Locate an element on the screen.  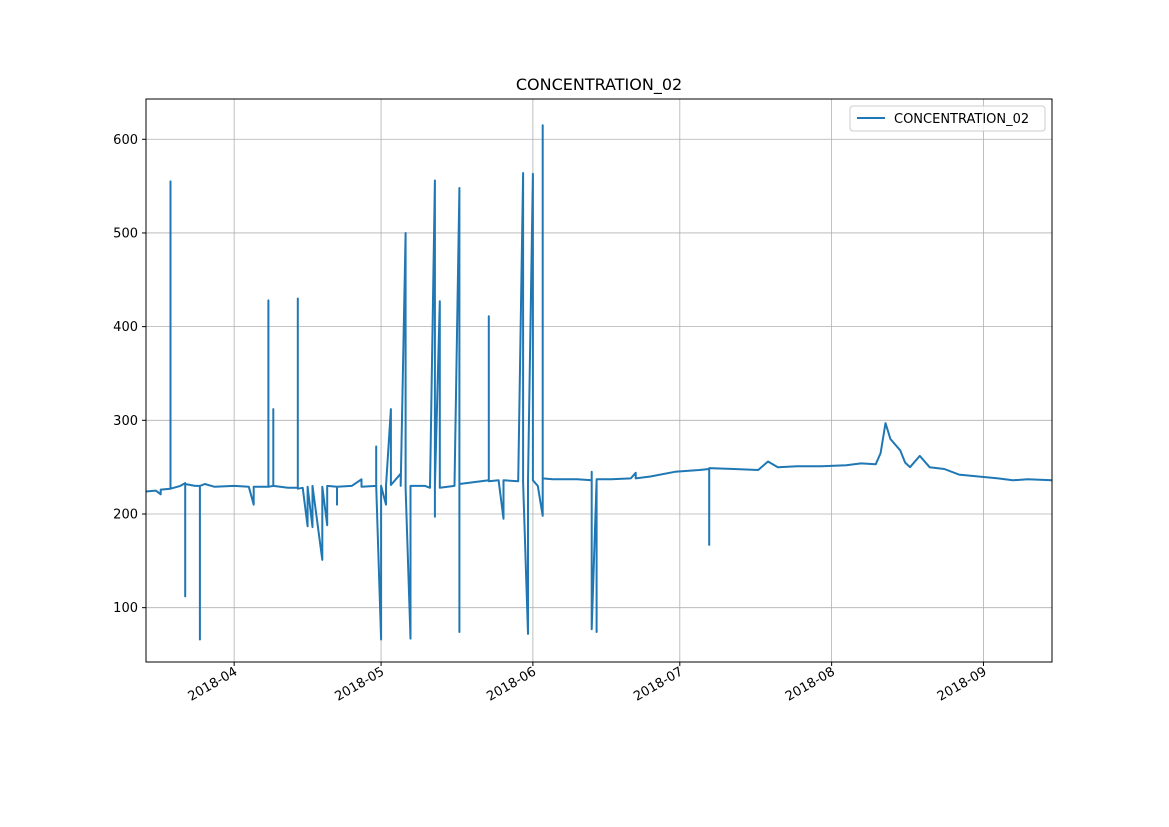
legend-box is located at coordinates (947, 118).